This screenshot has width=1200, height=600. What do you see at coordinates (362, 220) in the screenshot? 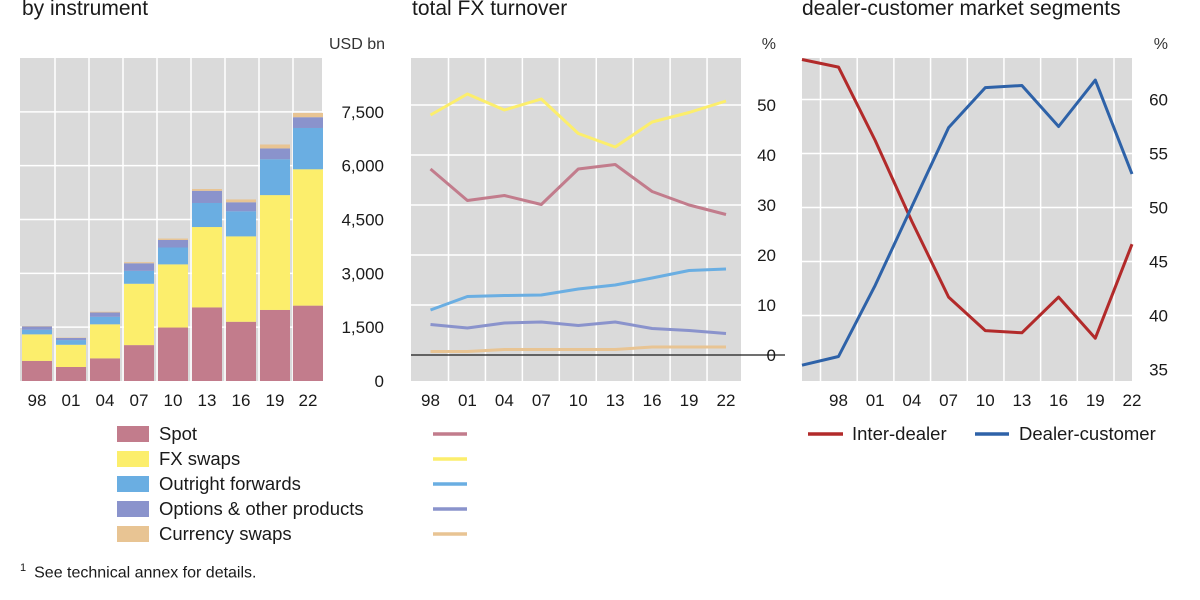
I see `y-tick-label: 4,500` at bounding box center [362, 220].